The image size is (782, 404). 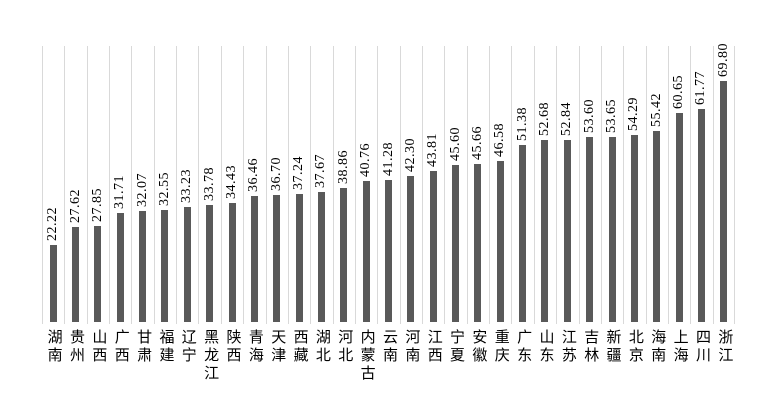 I want to click on category-label: 江苏, so click(x=567, y=347).